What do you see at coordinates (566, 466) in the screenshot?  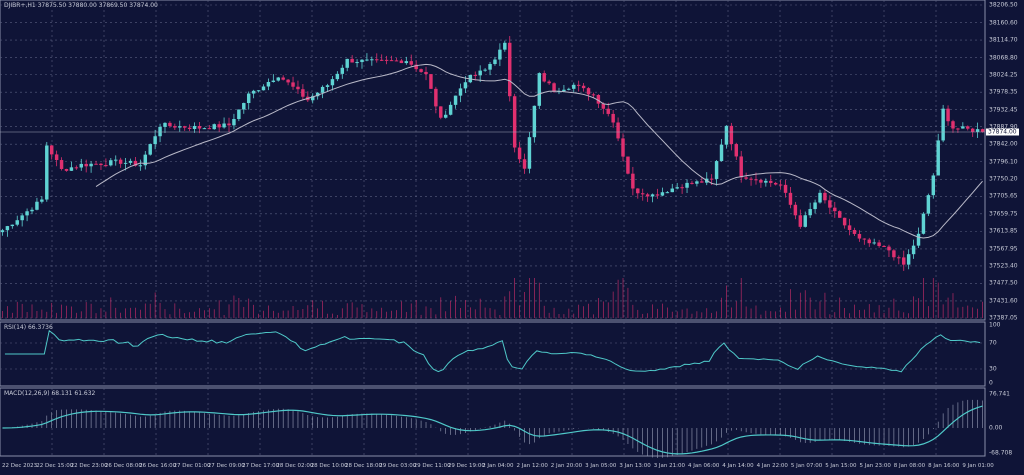 I see `time-label: 2 Jan 20:00` at bounding box center [566, 466].